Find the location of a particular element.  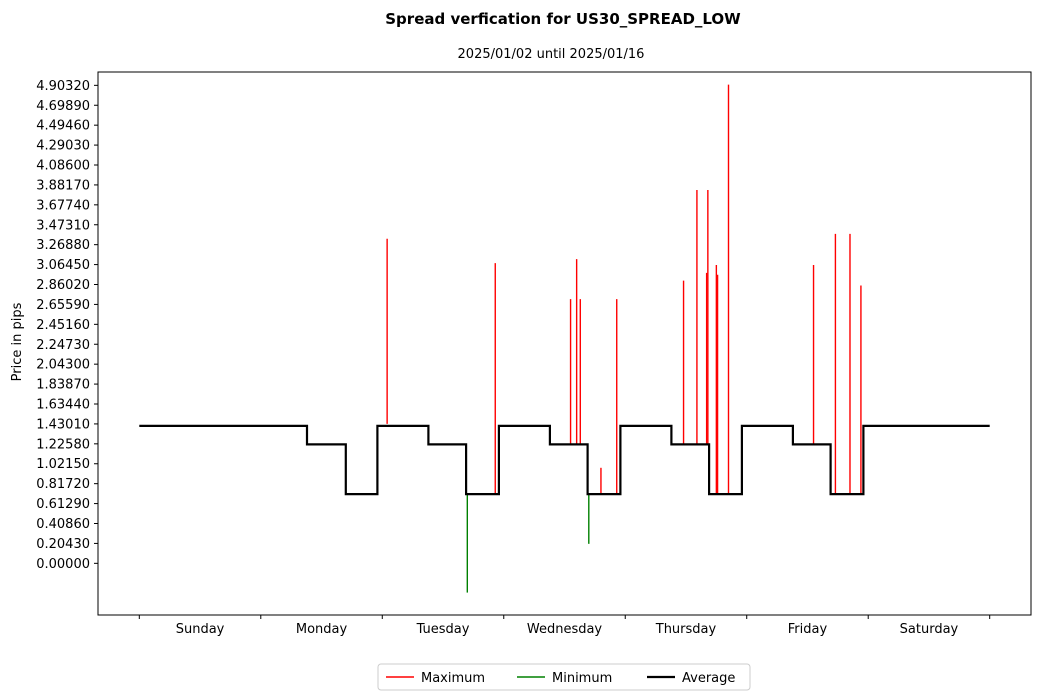

y-tick-label: 1.83870 is located at coordinates (63, 385).